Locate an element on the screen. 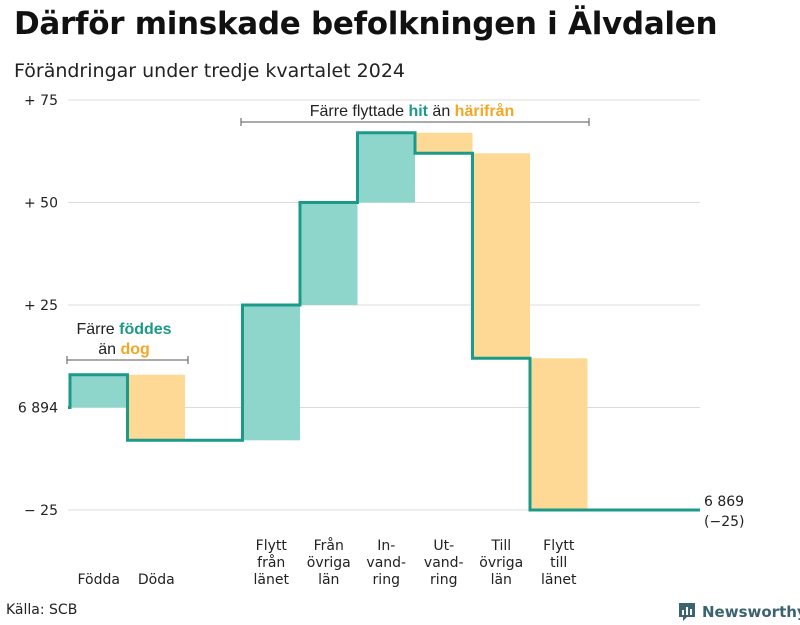 This screenshot has width=800, height=625. y-tick-label: + 50 is located at coordinates (41, 204).